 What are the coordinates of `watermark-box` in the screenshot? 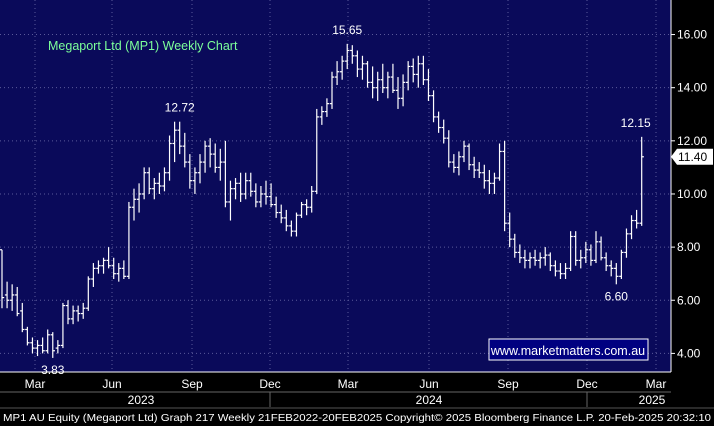 It's located at (568, 349).